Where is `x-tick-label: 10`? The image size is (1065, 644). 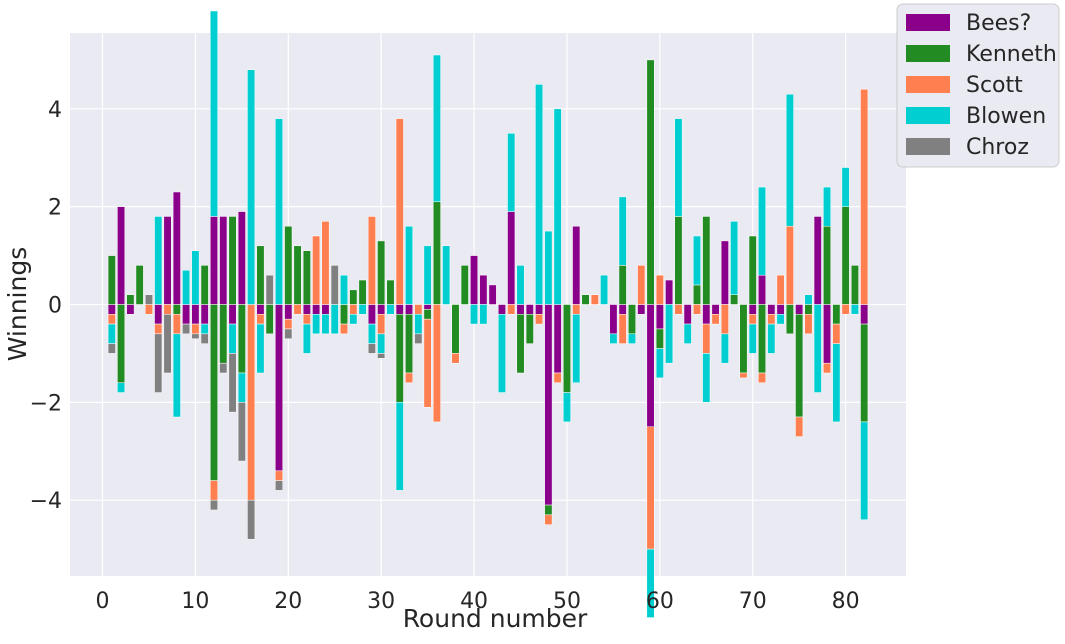 x-tick-label: 10 is located at coordinates (195, 601).